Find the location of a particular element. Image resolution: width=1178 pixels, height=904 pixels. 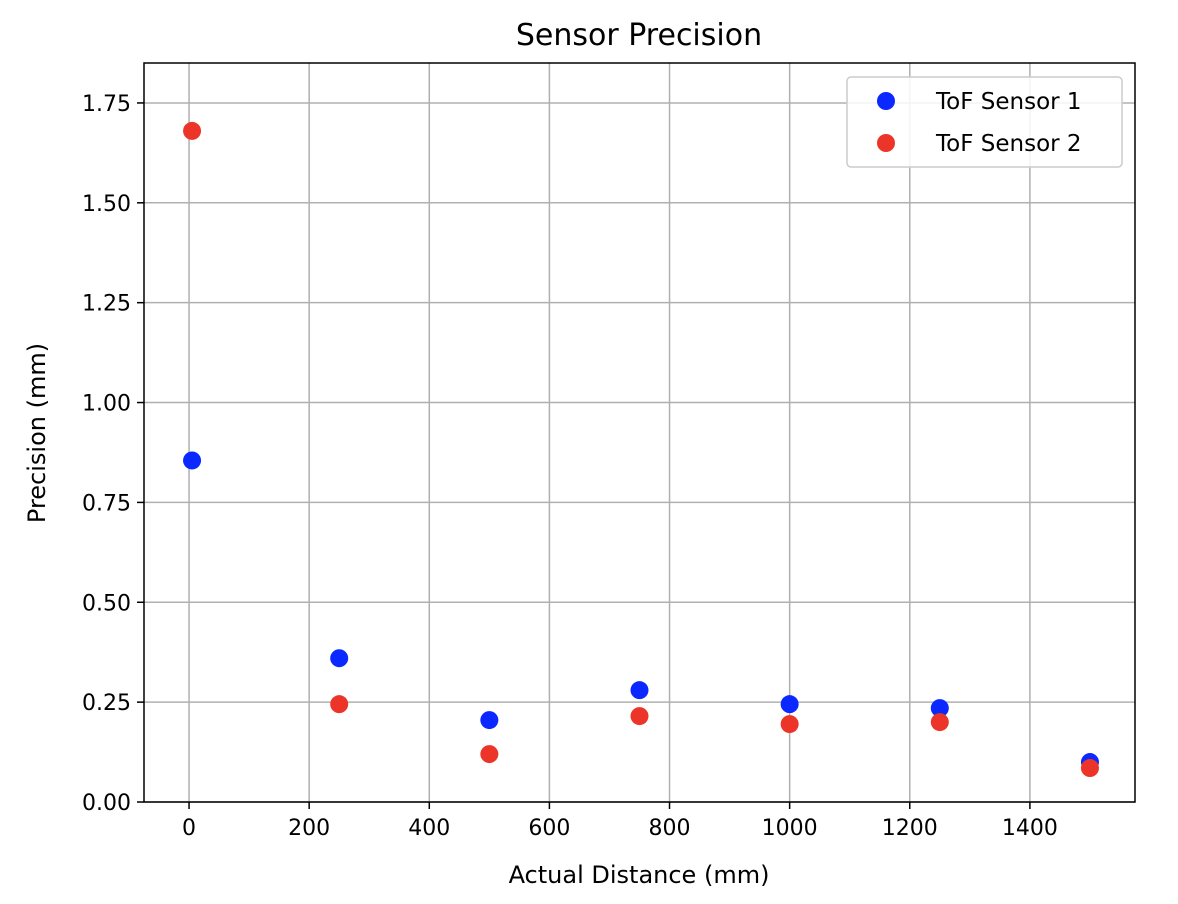

y-tick-label: 0.00 is located at coordinates (106, 803).